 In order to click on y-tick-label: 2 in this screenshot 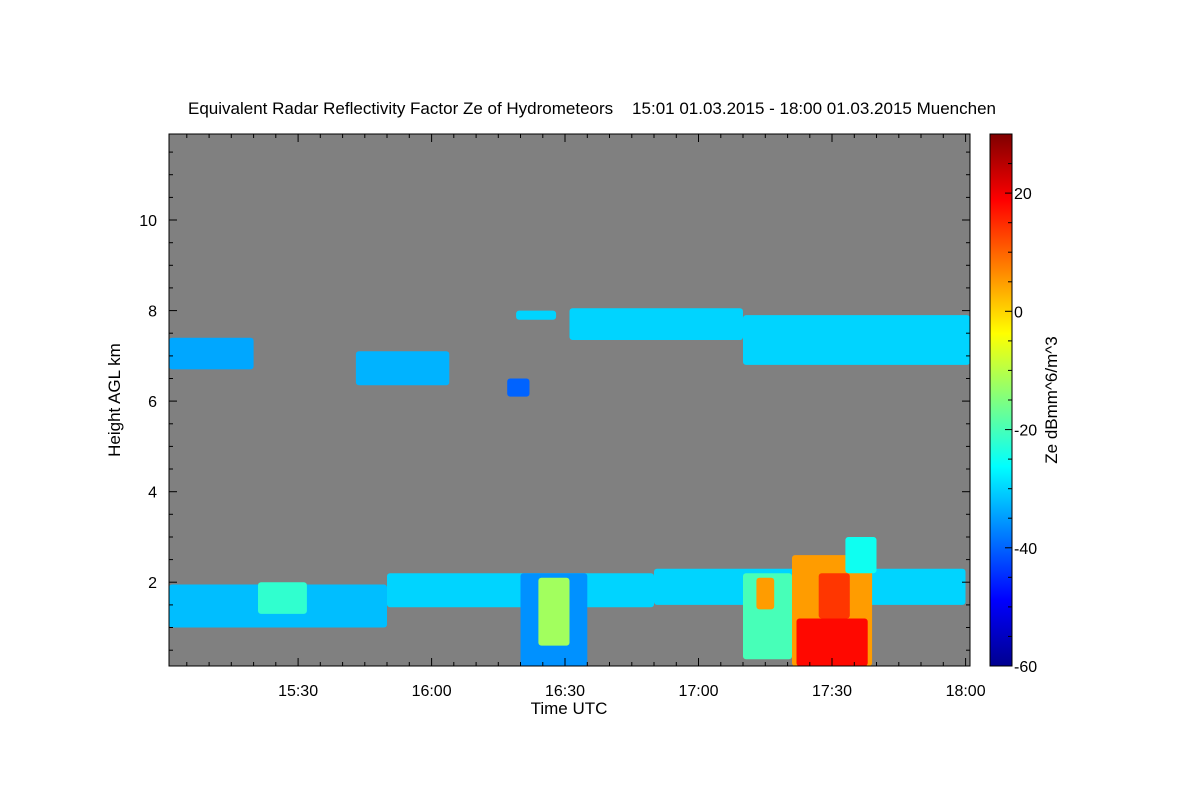, I will do `click(152, 583)`.